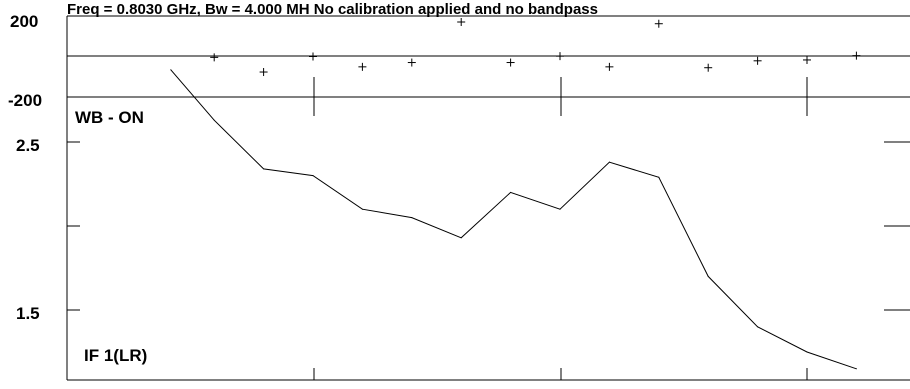  What do you see at coordinates (28, 313) in the screenshot?
I see `amp-ytick-label-bottom: 1.5` at bounding box center [28, 313].